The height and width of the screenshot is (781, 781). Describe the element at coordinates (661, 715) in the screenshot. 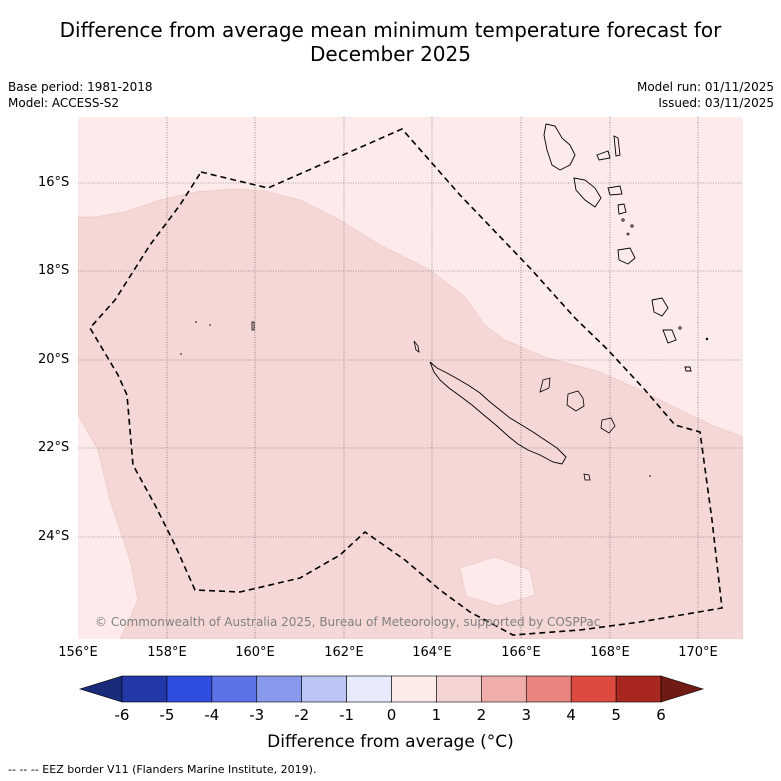

I see `colorbar-tick-label: 6` at that location.